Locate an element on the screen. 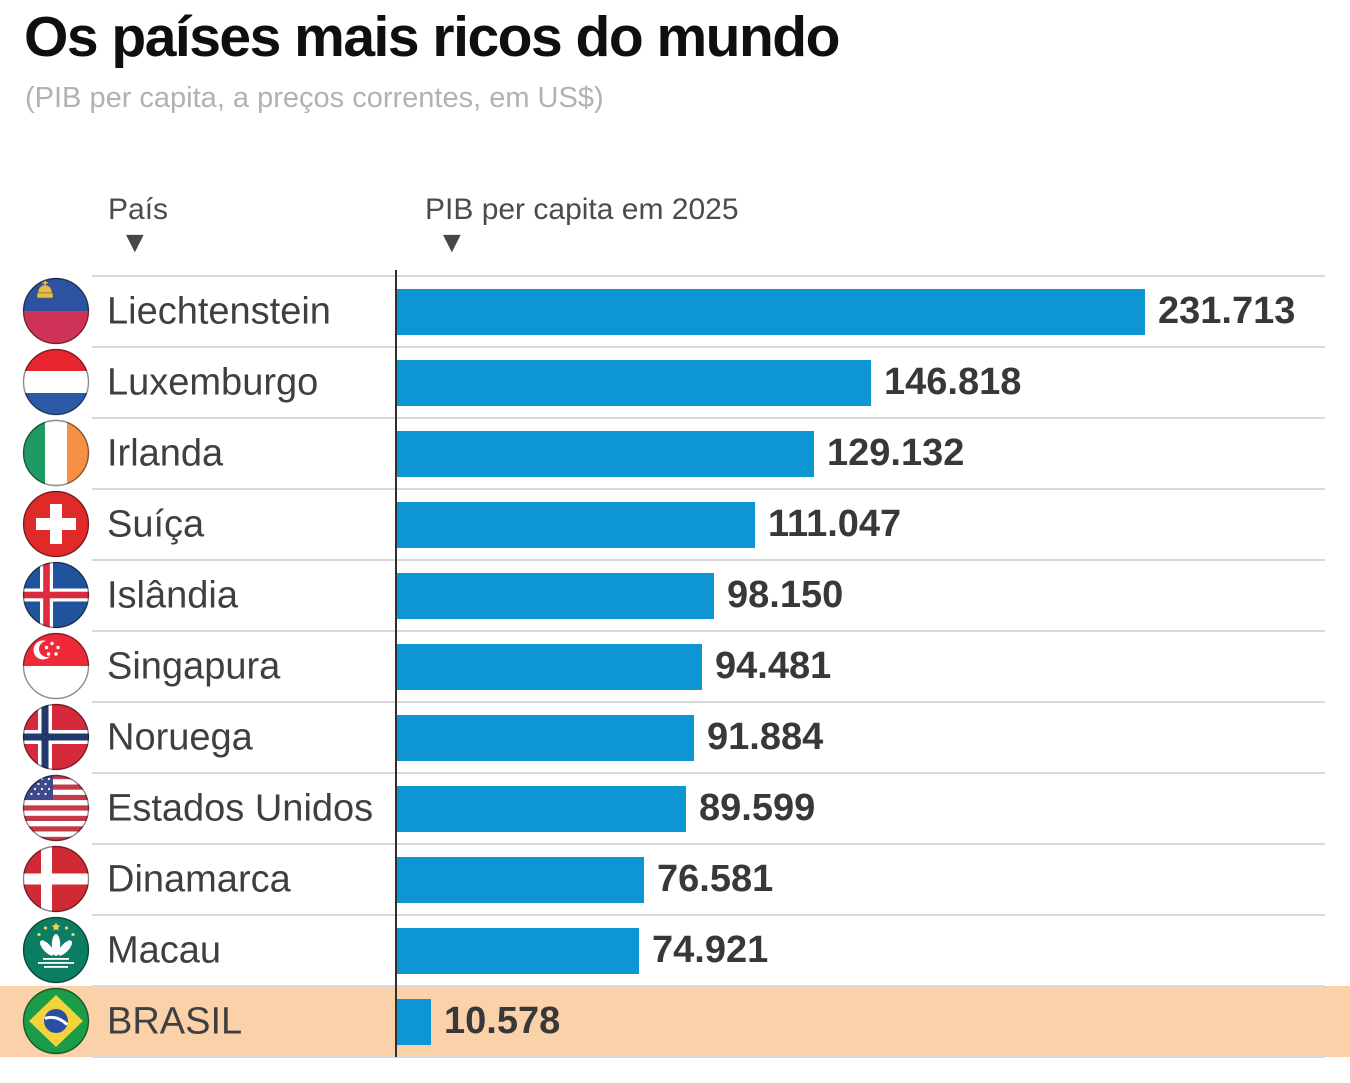  bar-brasil is located at coordinates (414, 1021).